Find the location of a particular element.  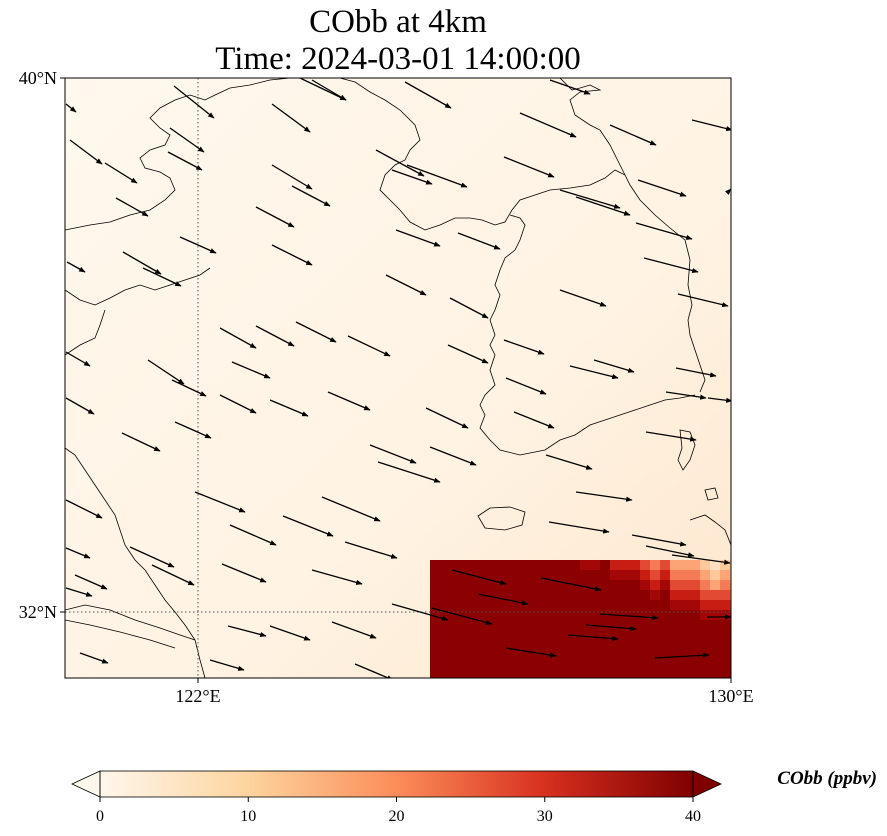

colorbar-tick-label: 10 is located at coordinates (248, 816).